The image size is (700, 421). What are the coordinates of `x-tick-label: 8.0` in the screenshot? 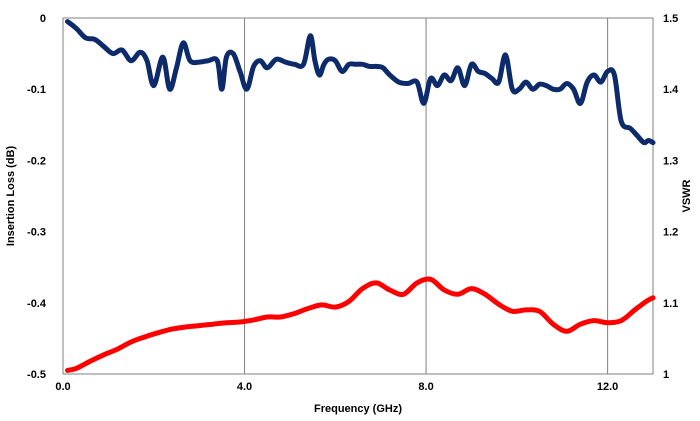 It's located at (425, 387).